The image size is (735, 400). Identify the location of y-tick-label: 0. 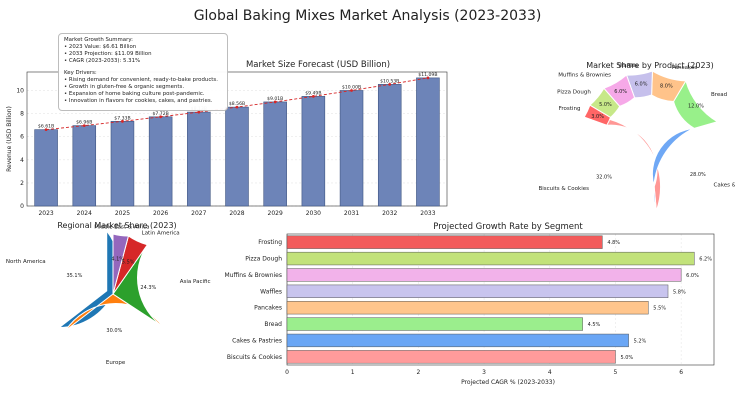
(22, 206).